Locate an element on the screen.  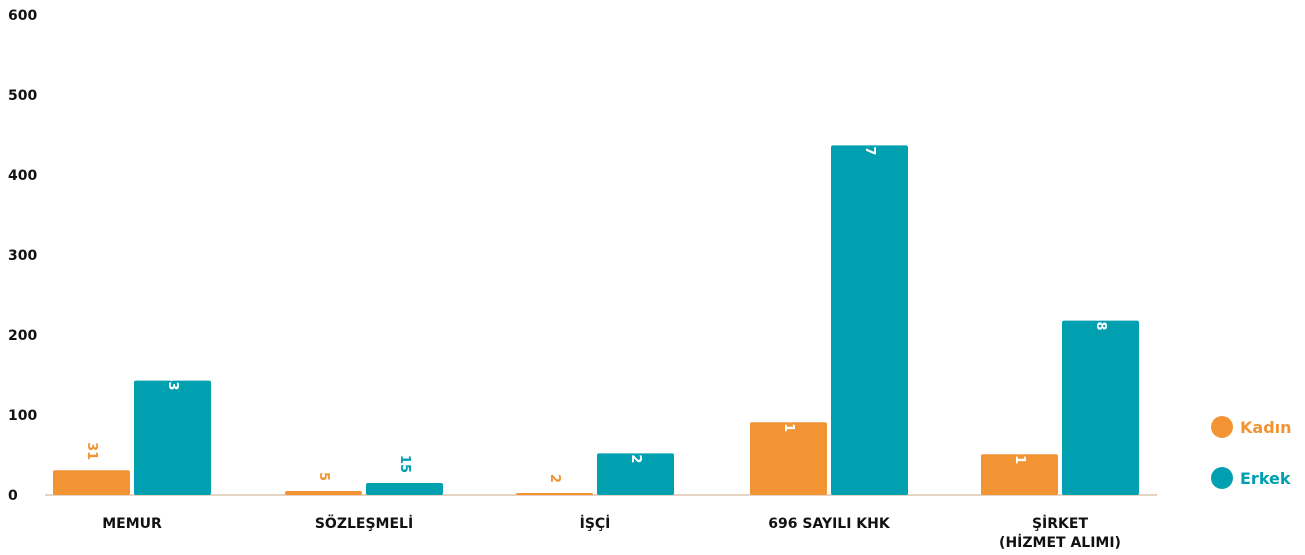
y-tick-label: 600 is located at coordinates (22, 16).